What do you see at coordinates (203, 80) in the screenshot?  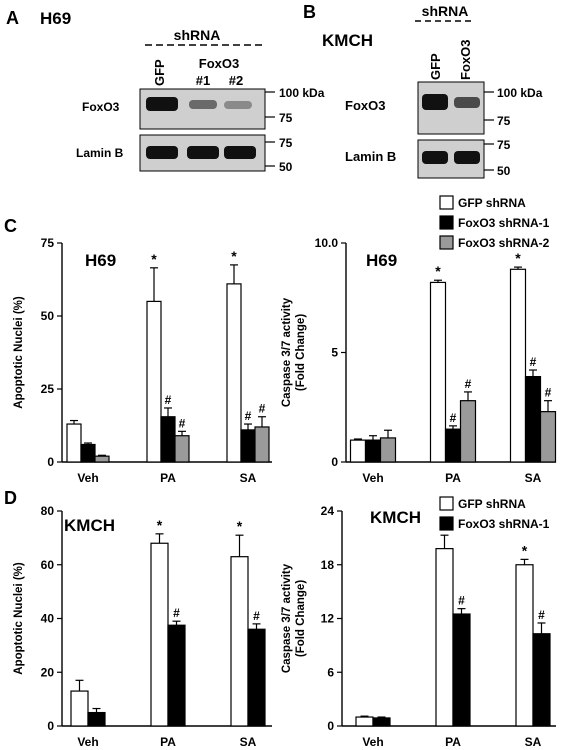 I see `panel-a-lane-1: #1` at bounding box center [203, 80].